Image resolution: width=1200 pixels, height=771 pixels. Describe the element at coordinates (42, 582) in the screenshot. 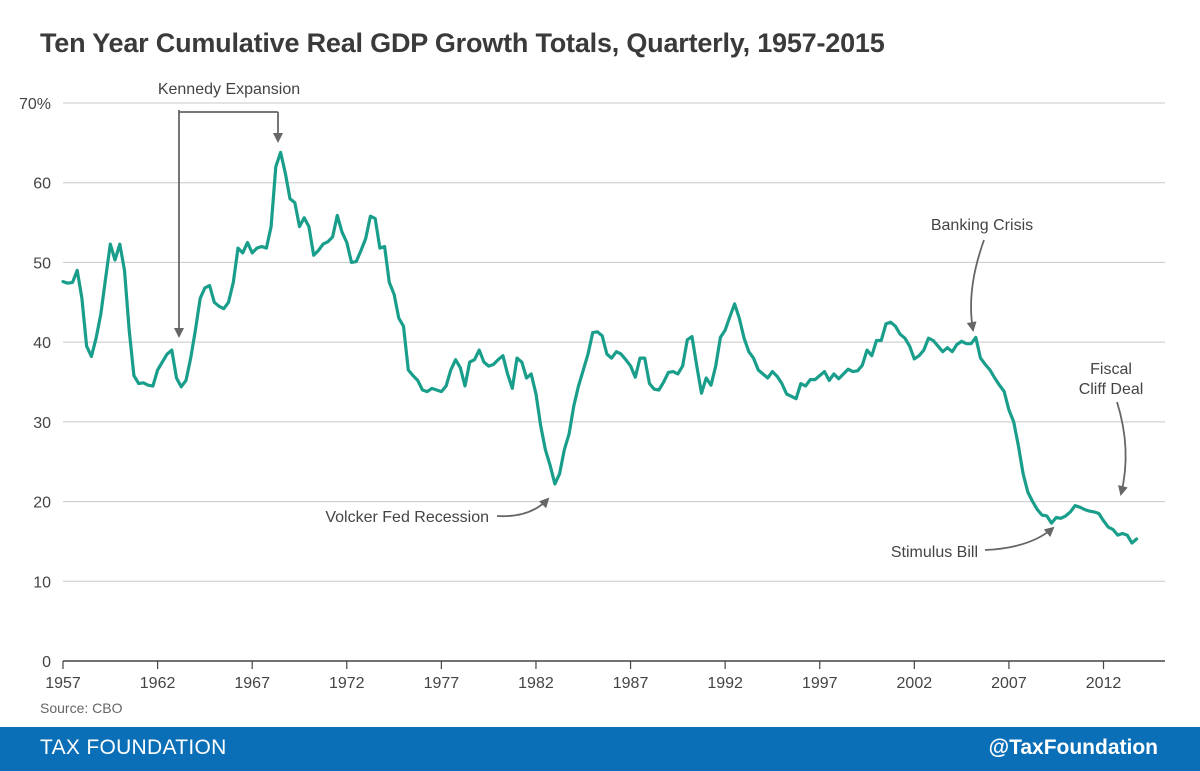

I see `y-tick-label-10: 10` at that location.